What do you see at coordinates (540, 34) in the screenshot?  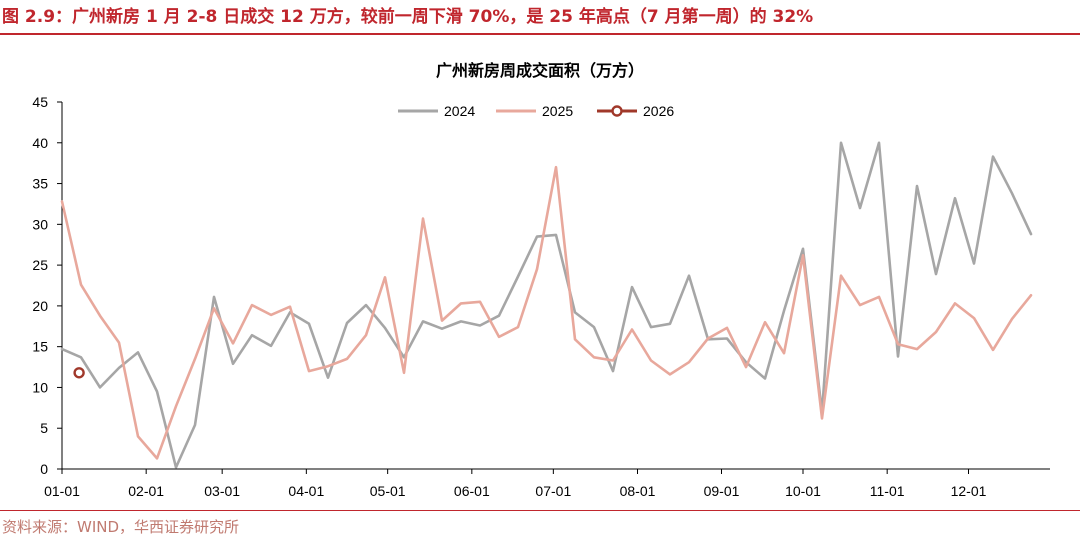 I see `top-rule` at bounding box center [540, 34].